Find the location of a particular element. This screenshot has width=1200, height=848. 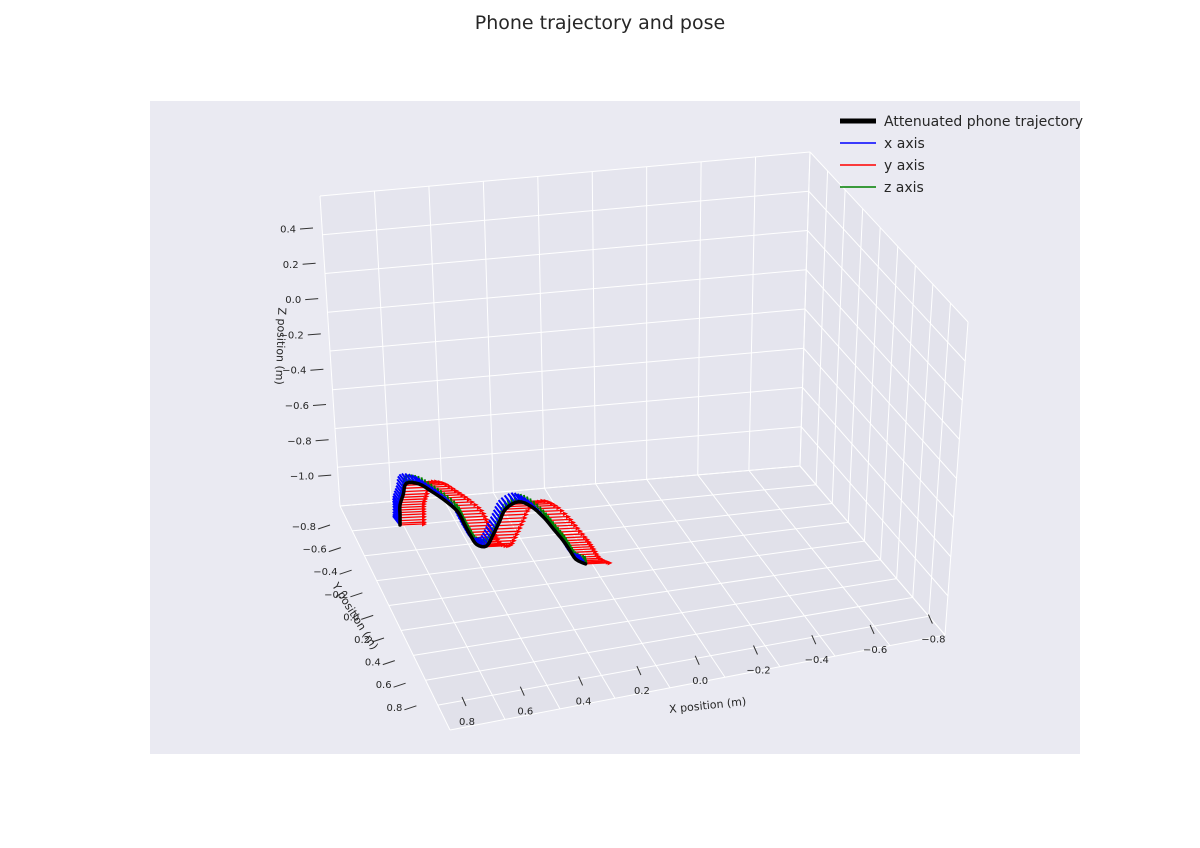

z-tick-label: −0.8 is located at coordinates (299, 441).